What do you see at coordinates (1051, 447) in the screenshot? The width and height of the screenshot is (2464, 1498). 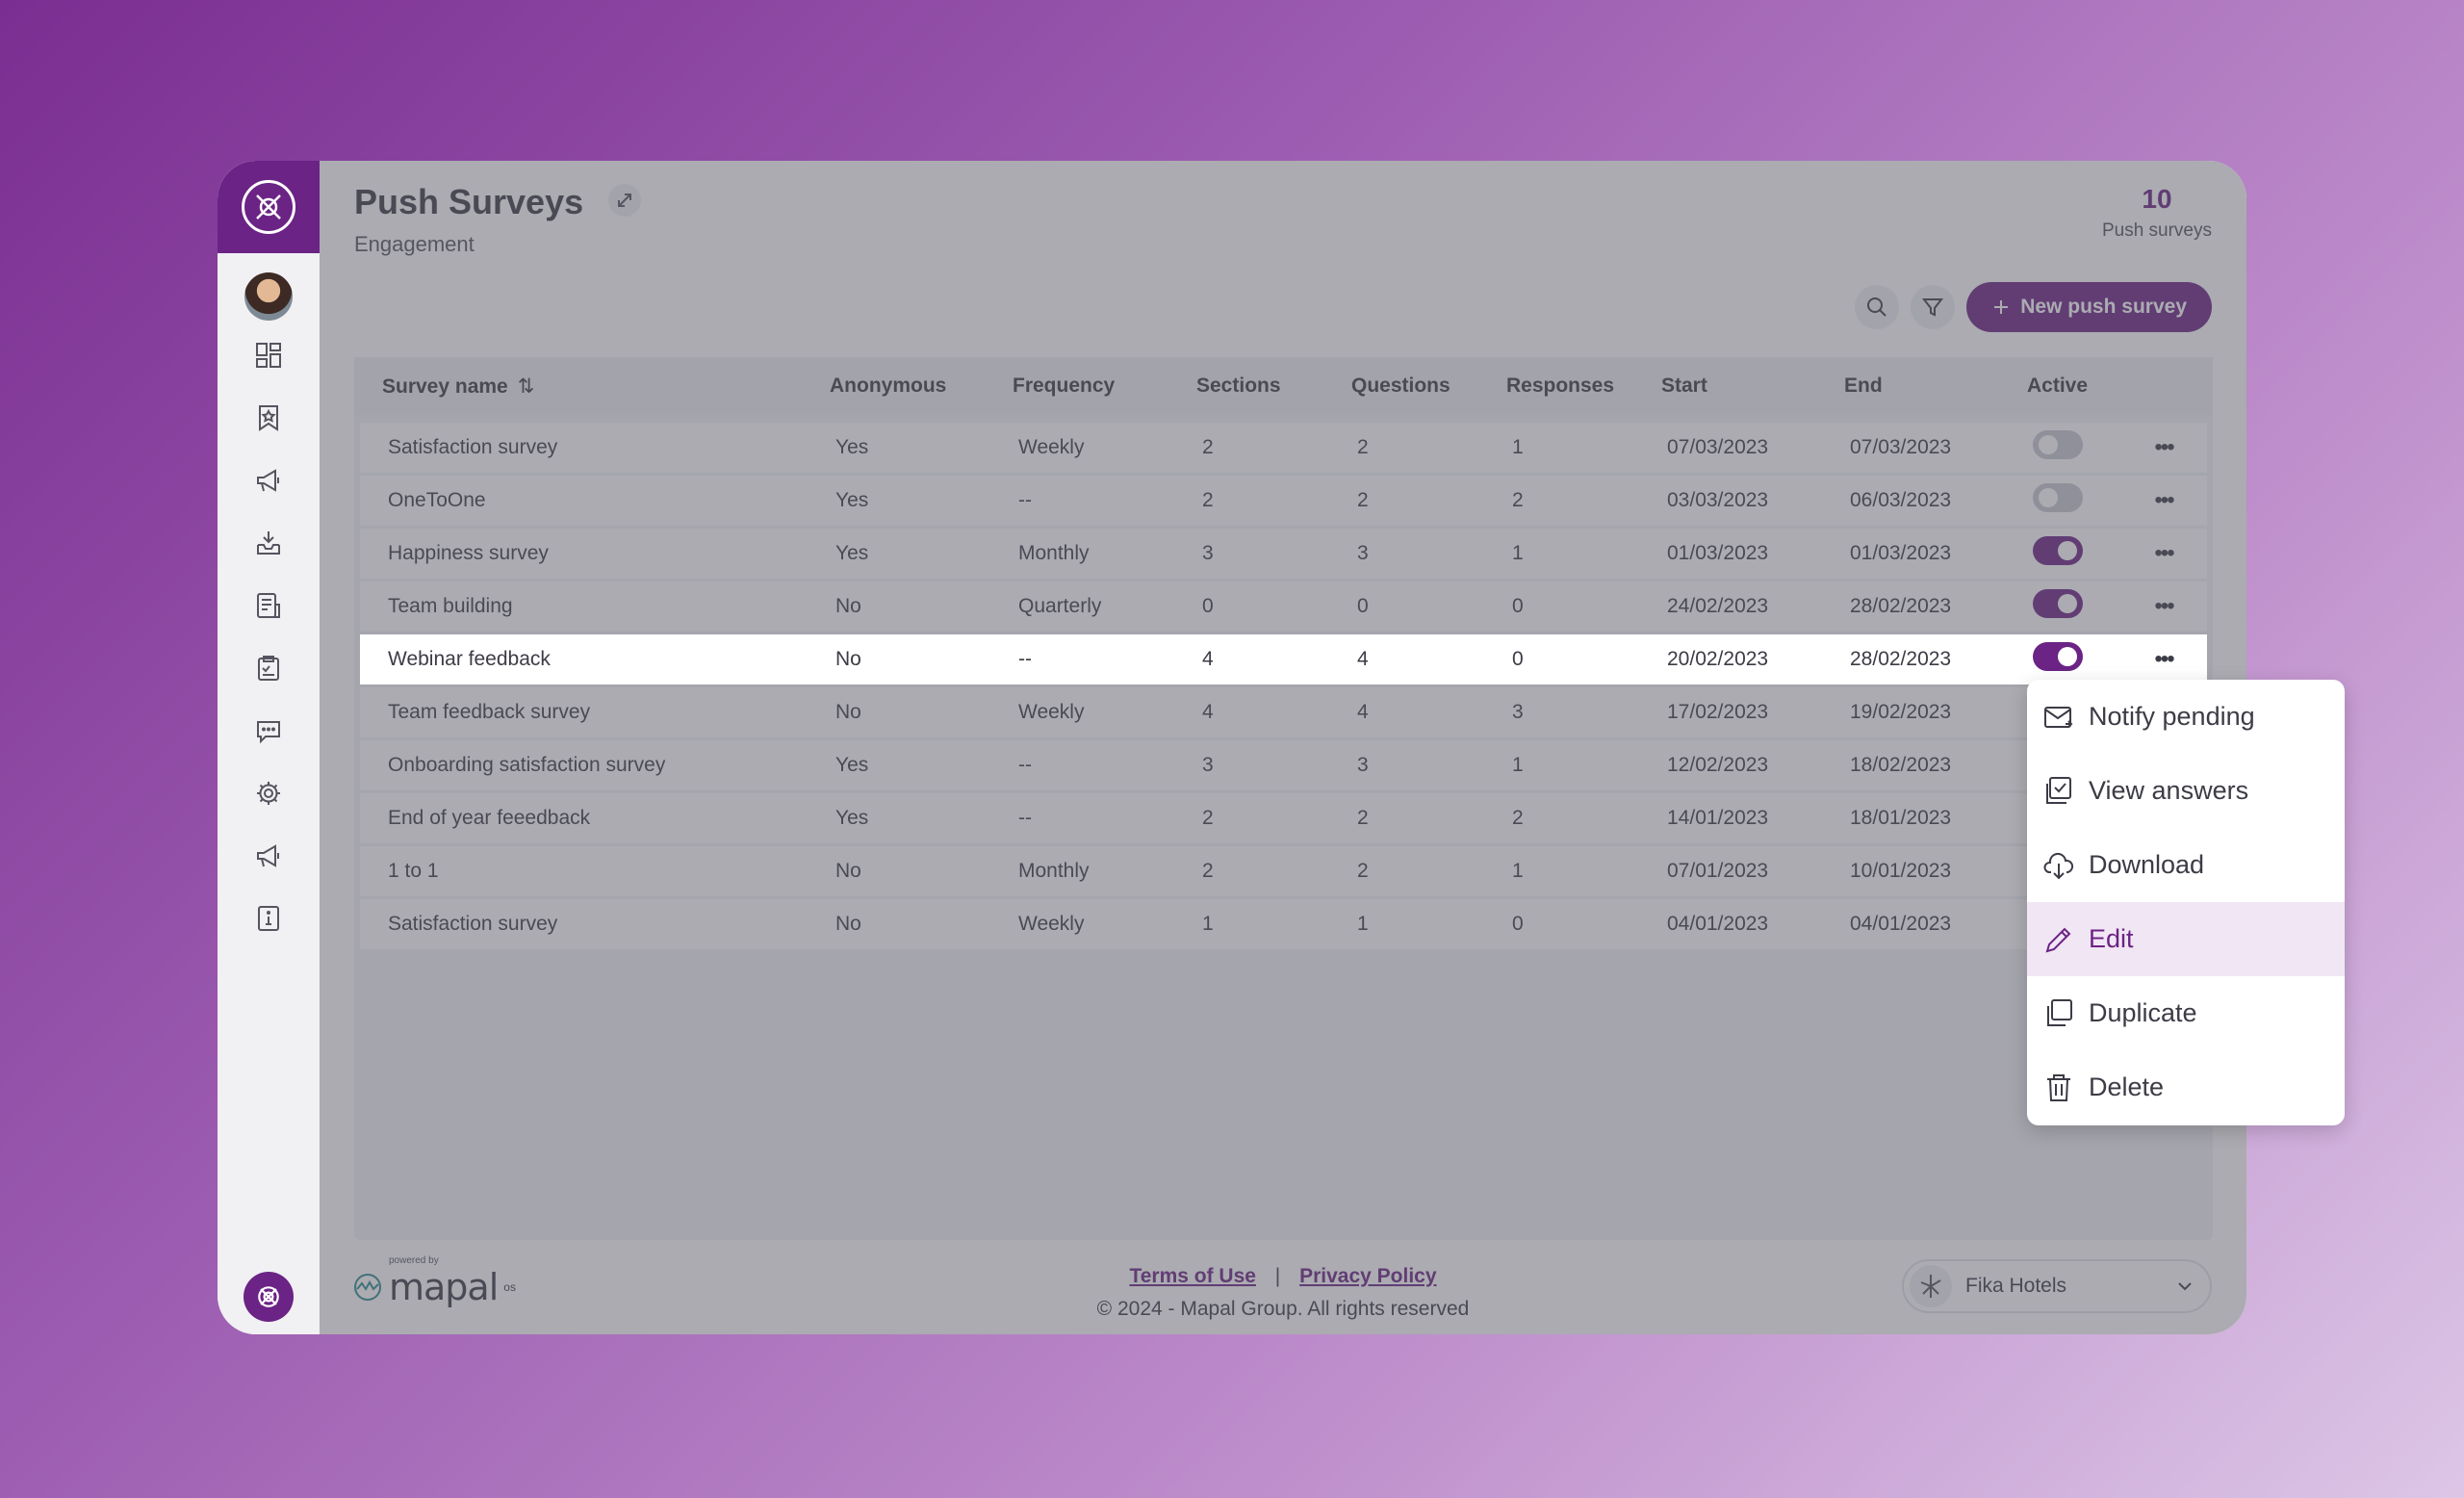 I see `frequency-cell: Weekly` at bounding box center [1051, 447].